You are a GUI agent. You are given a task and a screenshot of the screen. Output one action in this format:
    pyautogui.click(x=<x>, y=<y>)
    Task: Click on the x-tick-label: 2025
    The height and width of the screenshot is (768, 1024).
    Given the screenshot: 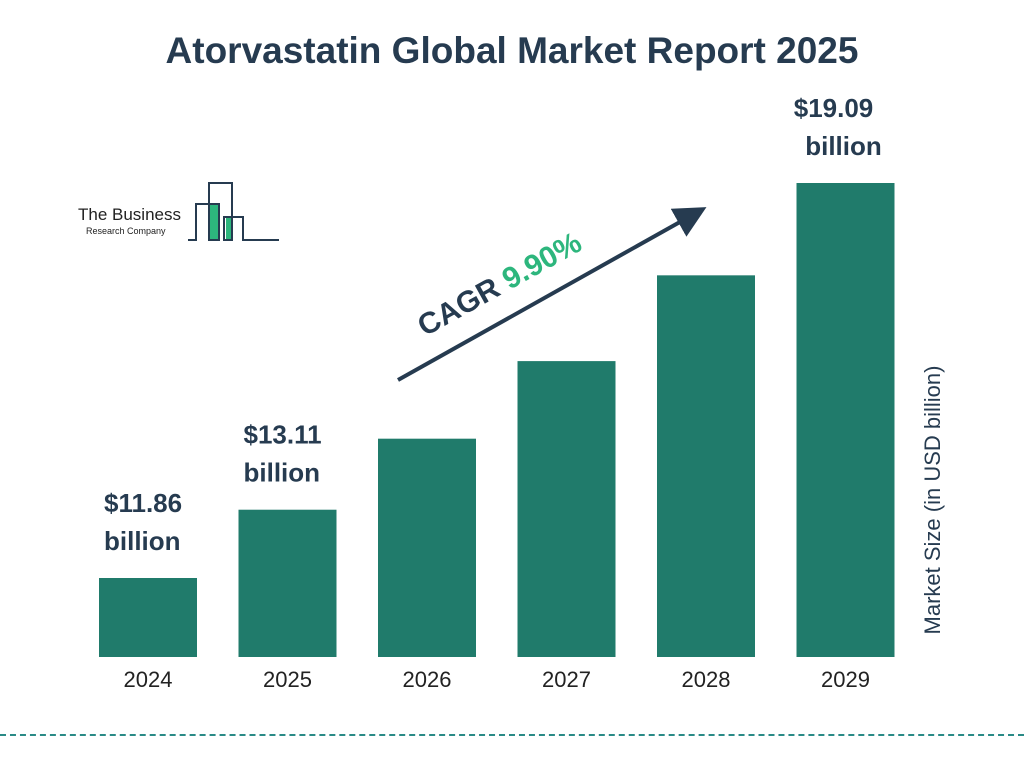 What is the action you would take?
    pyautogui.click(x=287, y=679)
    